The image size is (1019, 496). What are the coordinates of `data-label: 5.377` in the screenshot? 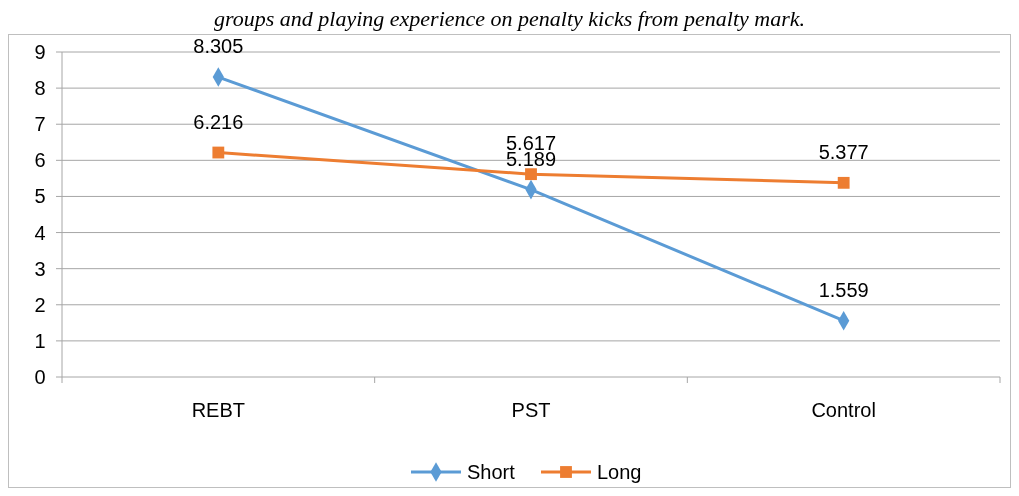 It's located at (843, 151).